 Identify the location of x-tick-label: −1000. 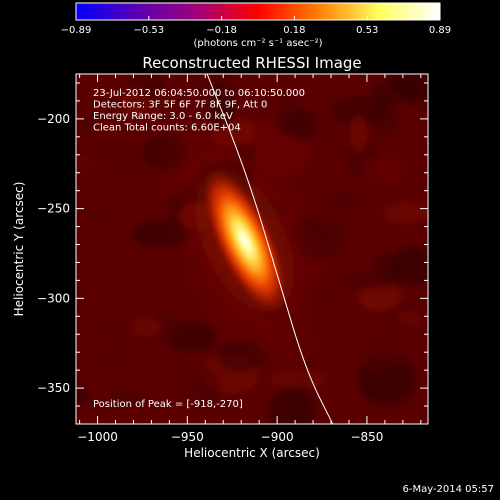
(97, 437).